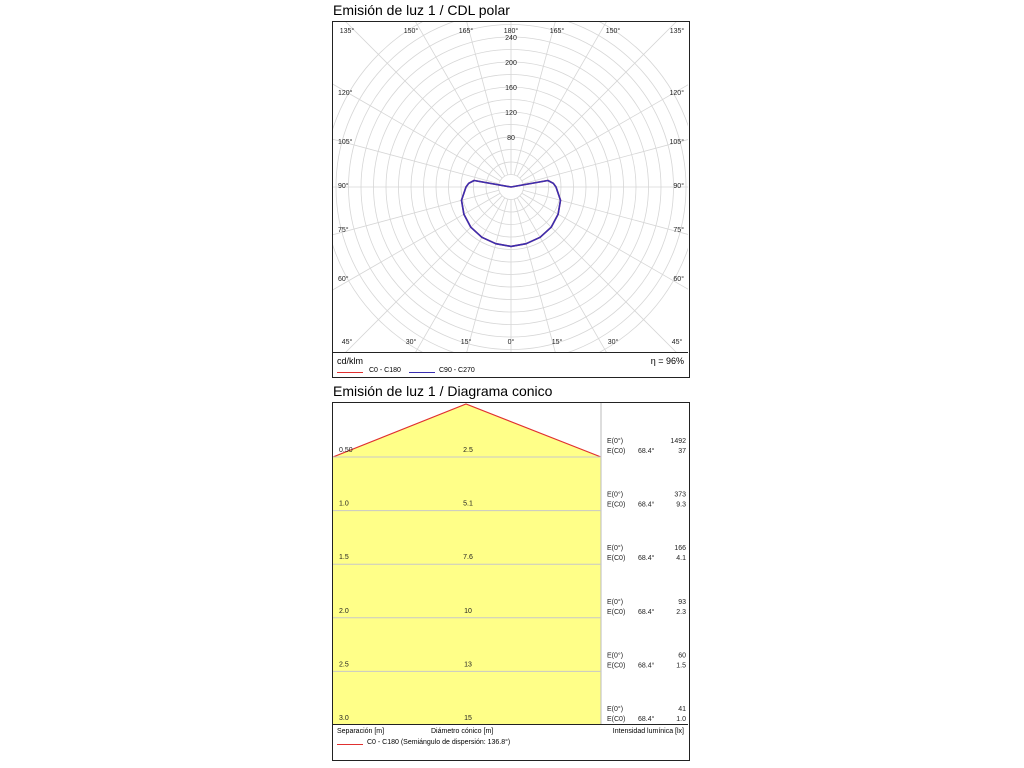 The height and width of the screenshot is (768, 1024). What do you see at coordinates (511, 88) in the screenshot?
I see `radial-tick-label: 160` at bounding box center [511, 88].